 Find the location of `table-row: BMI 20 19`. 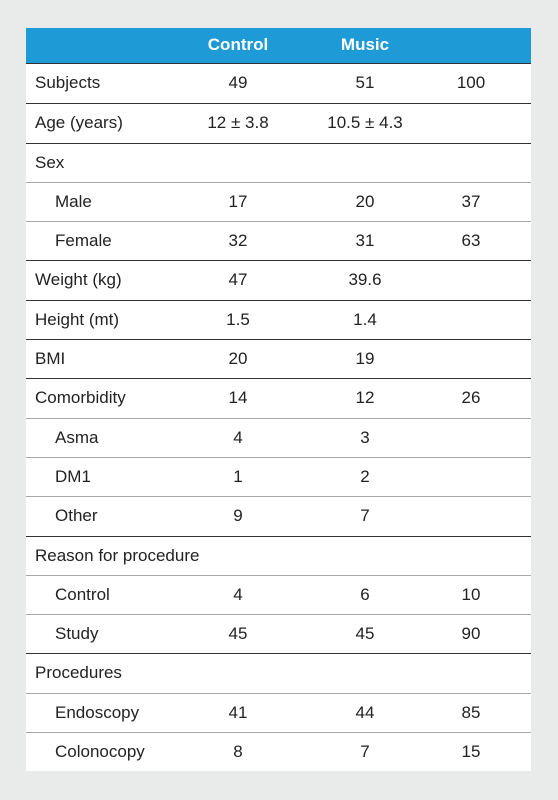

table-row: BMI 20 19 is located at coordinates (278, 358).